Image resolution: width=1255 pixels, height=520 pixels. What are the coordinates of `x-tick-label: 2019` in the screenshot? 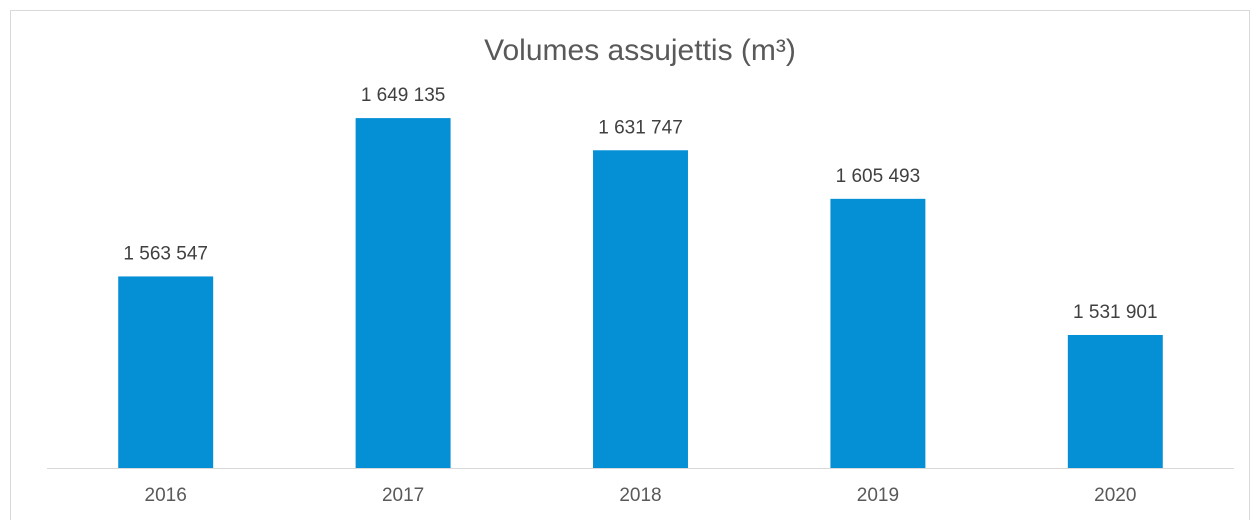 It's located at (878, 495).